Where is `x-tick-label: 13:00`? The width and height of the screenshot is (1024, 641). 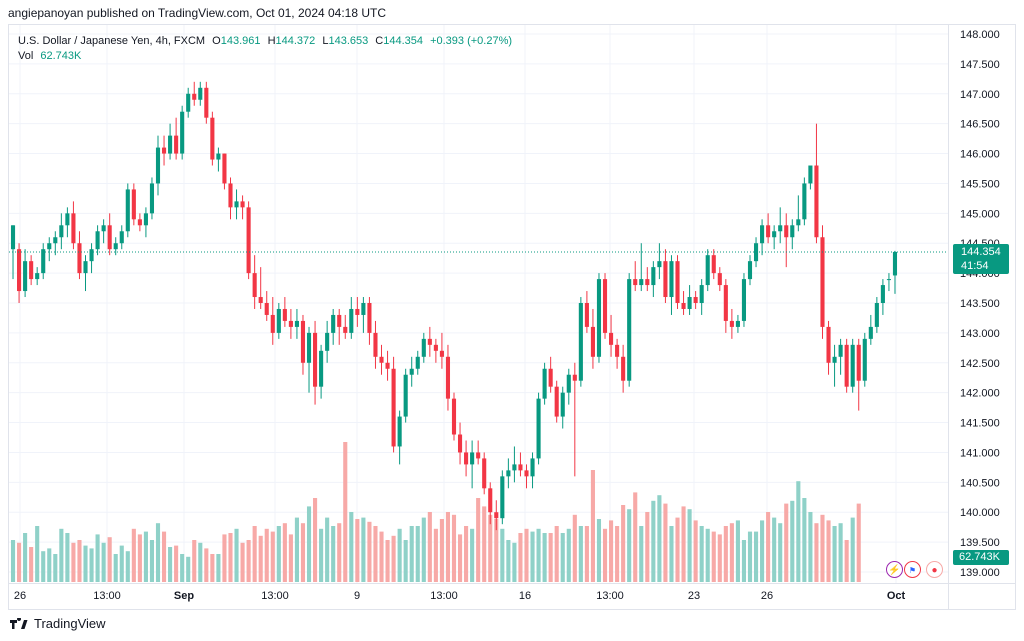
x-tick-label: 13:00 is located at coordinates (610, 596).